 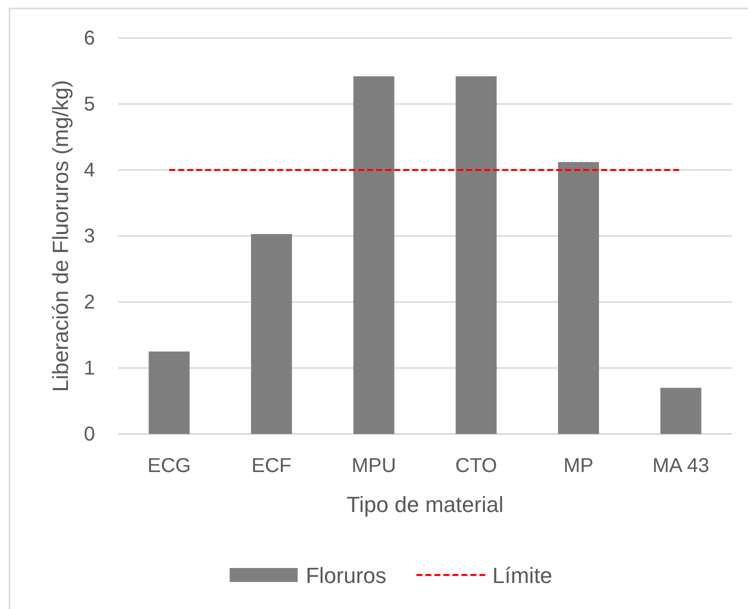 What do you see at coordinates (681, 466) in the screenshot?
I see `x-tick-label: MA 43` at bounding box center [681, 466].